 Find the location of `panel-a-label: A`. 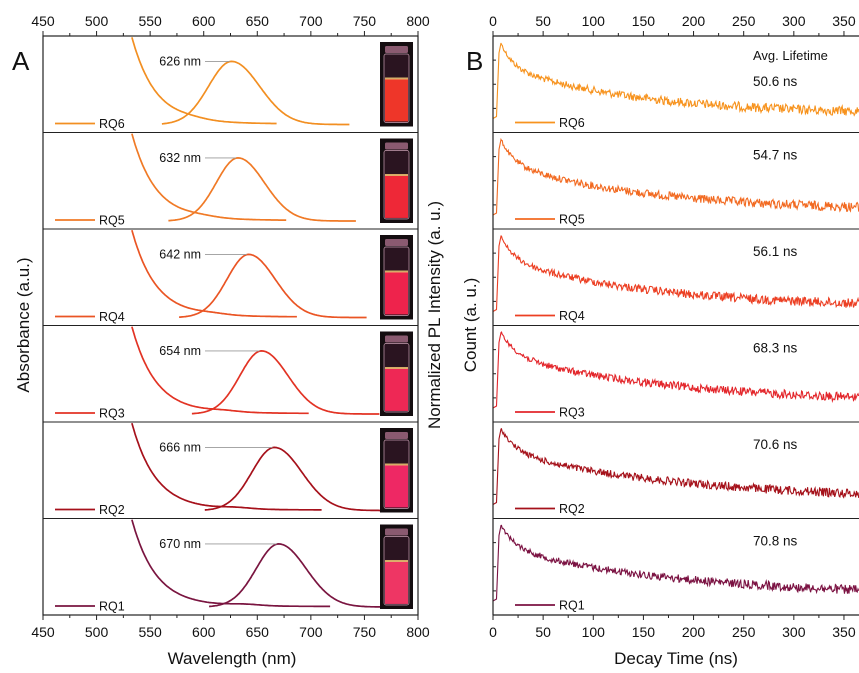

panel-a-label: A is located at coordinates (21, 61).